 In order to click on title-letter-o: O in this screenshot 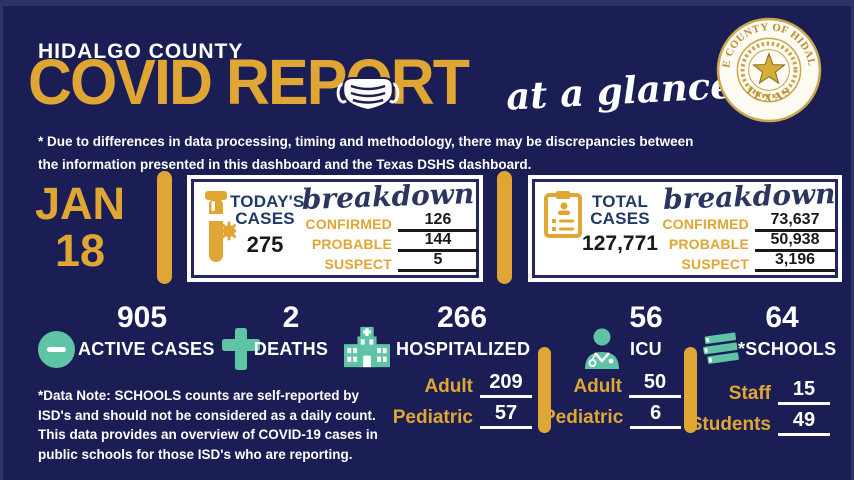, I will do `click(368, 82)`.